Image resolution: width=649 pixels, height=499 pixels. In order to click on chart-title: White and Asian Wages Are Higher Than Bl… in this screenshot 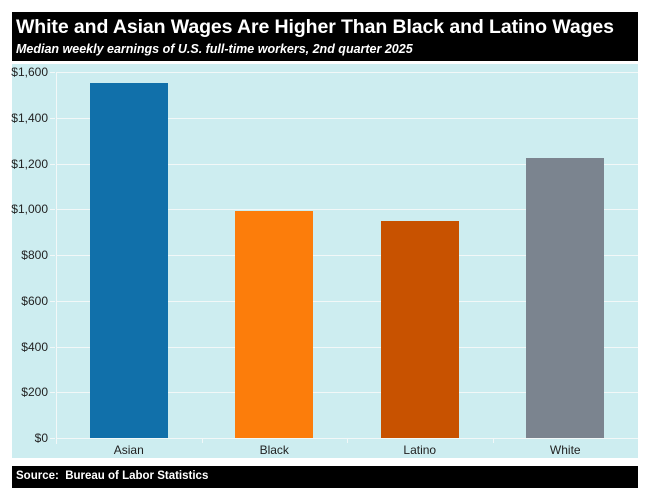, I will do `click(315, 27)`.